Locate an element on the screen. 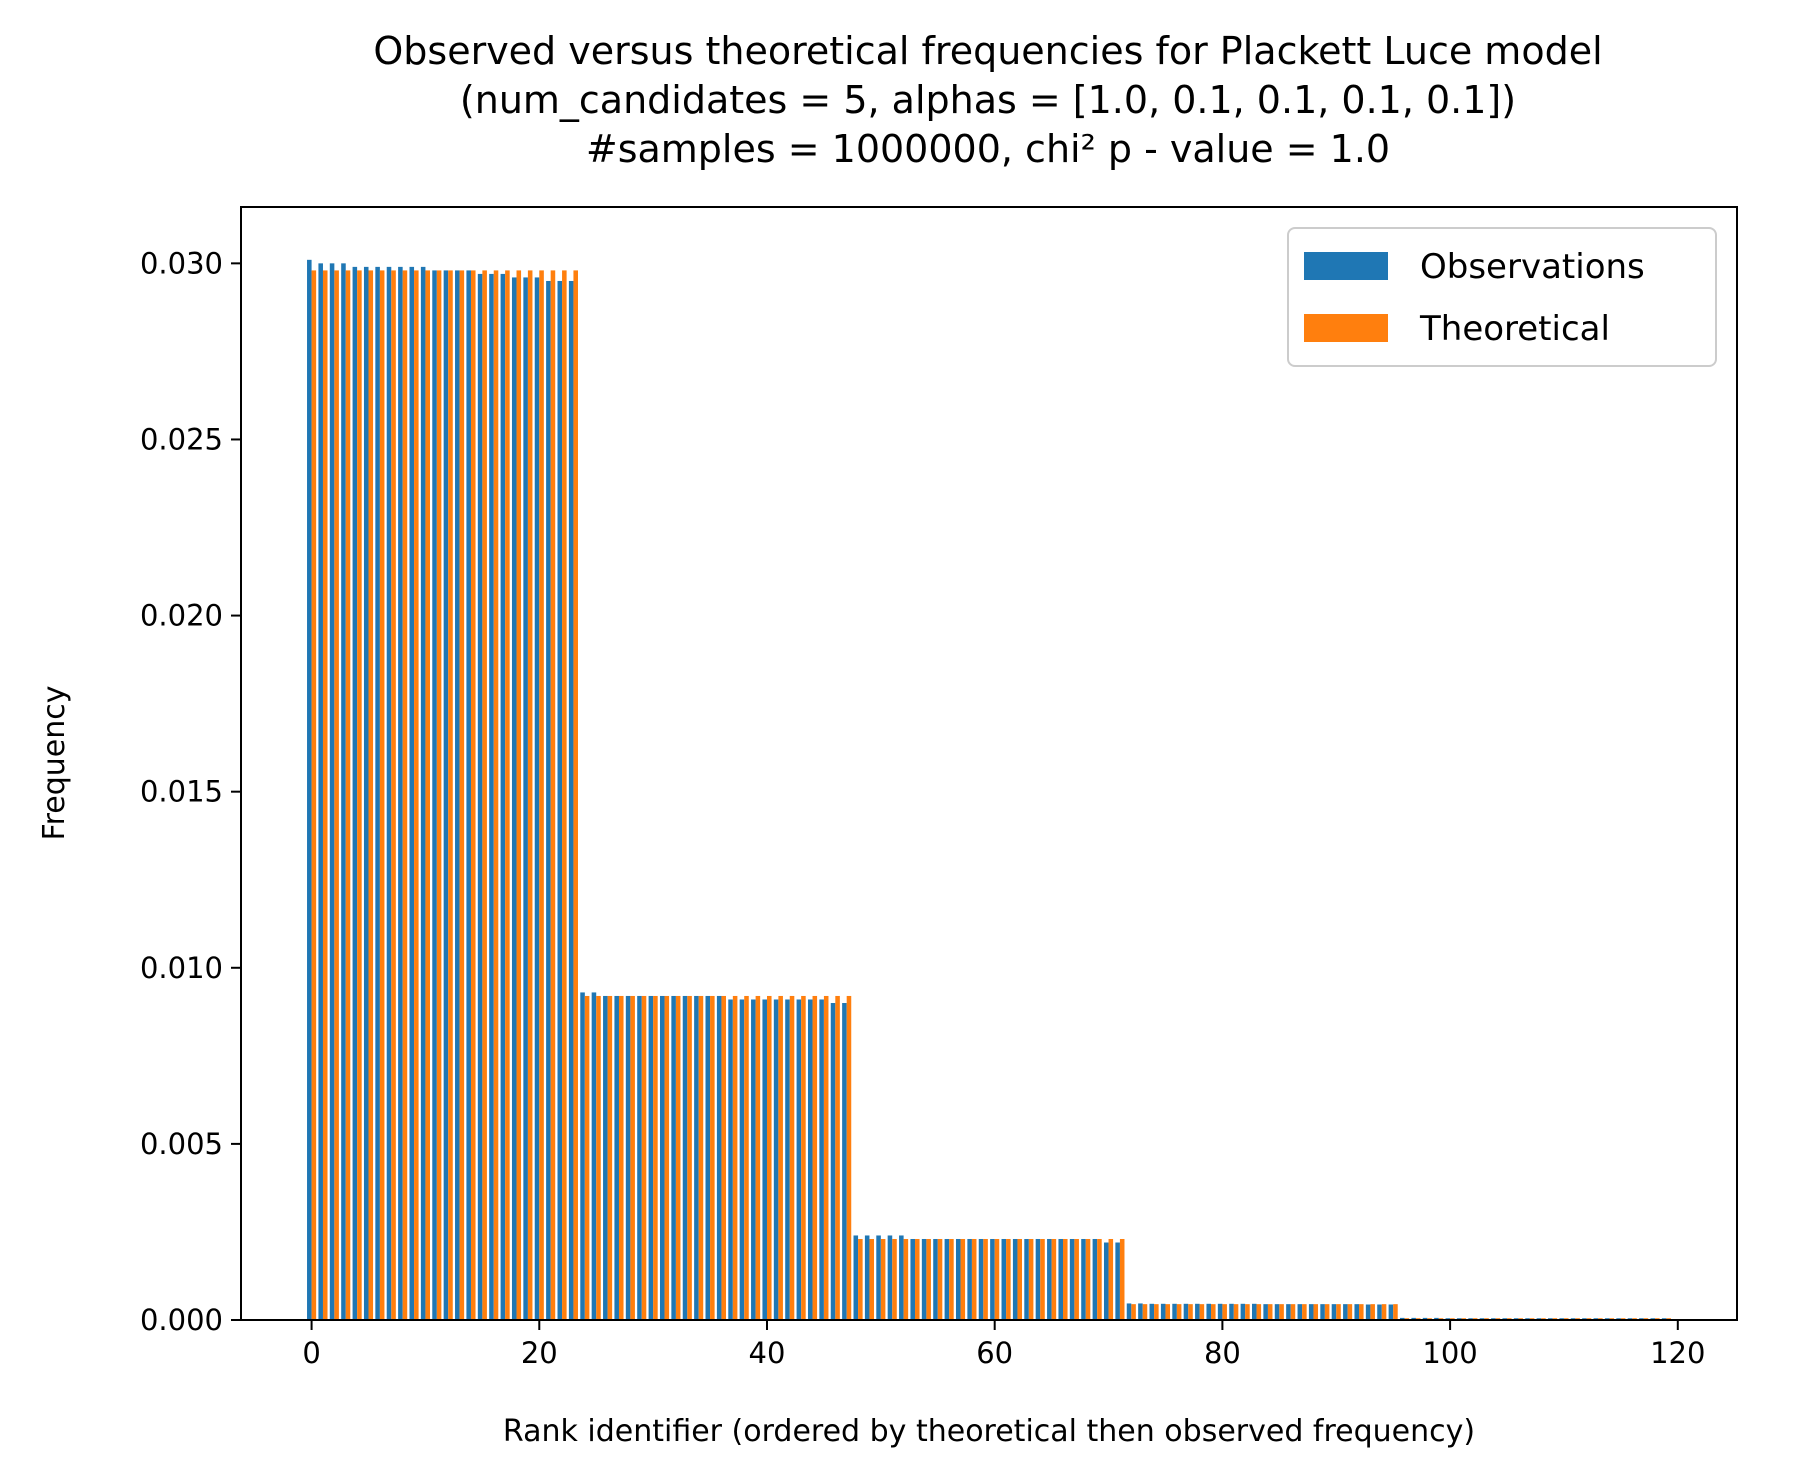 This screenshot has height=1474, width=1820. legend-box is located at coordinates (1502, 297).